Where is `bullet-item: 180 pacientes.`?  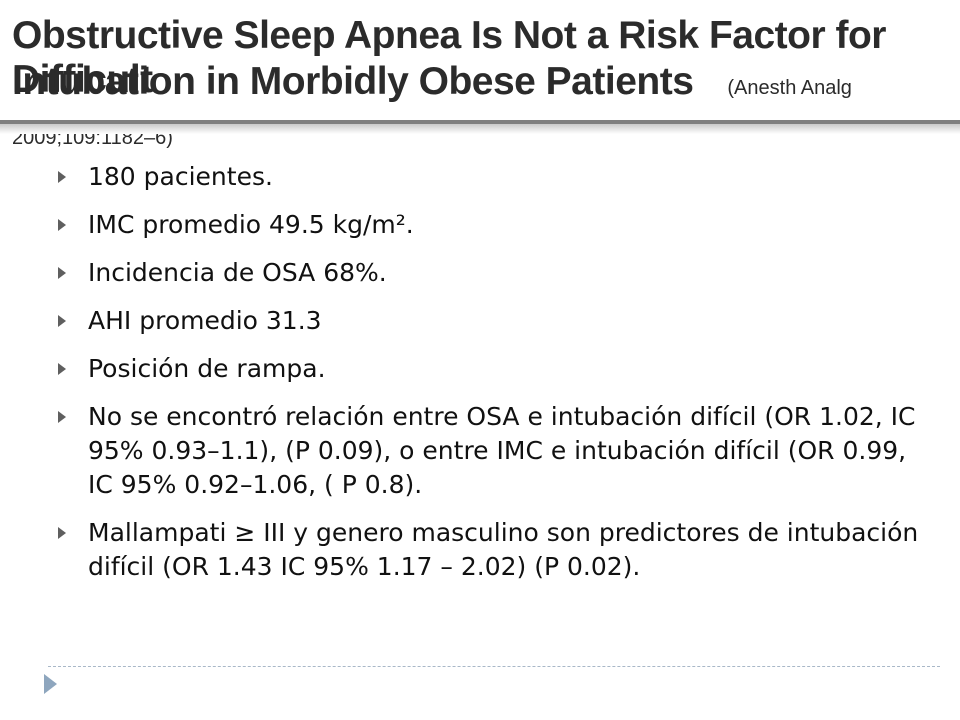 bullet-item: 180 pacientes. is located at coordinates (496, 177).